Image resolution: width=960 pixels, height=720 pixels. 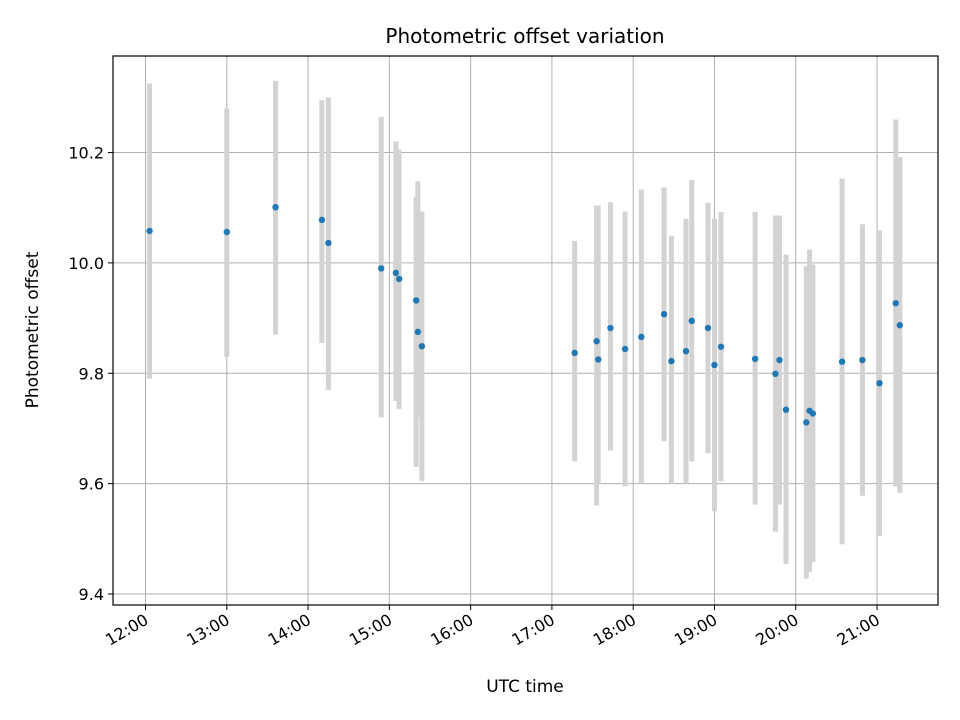 I want to click on y-tick-label: 10.0, so click(x=86, y=263).